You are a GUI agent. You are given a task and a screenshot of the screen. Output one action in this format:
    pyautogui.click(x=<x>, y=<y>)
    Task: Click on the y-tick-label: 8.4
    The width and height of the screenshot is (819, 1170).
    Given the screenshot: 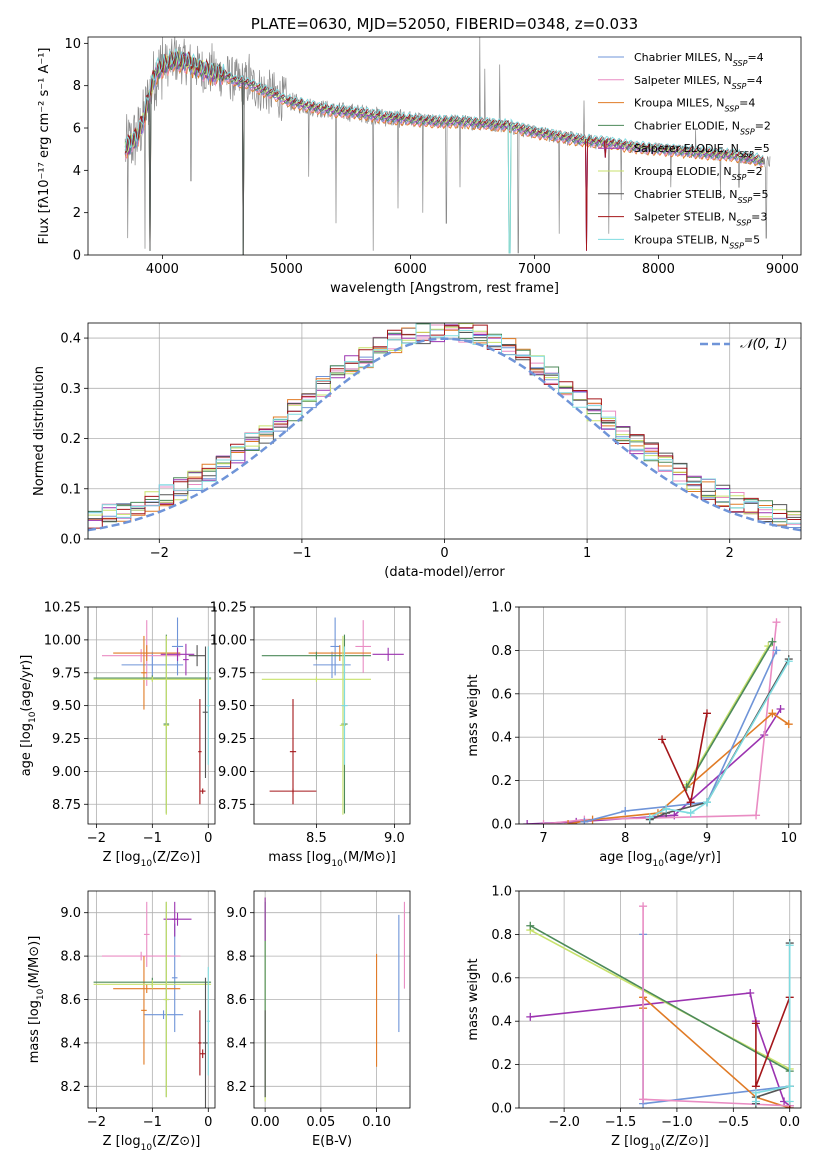 What is the action you would take?
    pyautogui.click(x=236, y=1043)
    